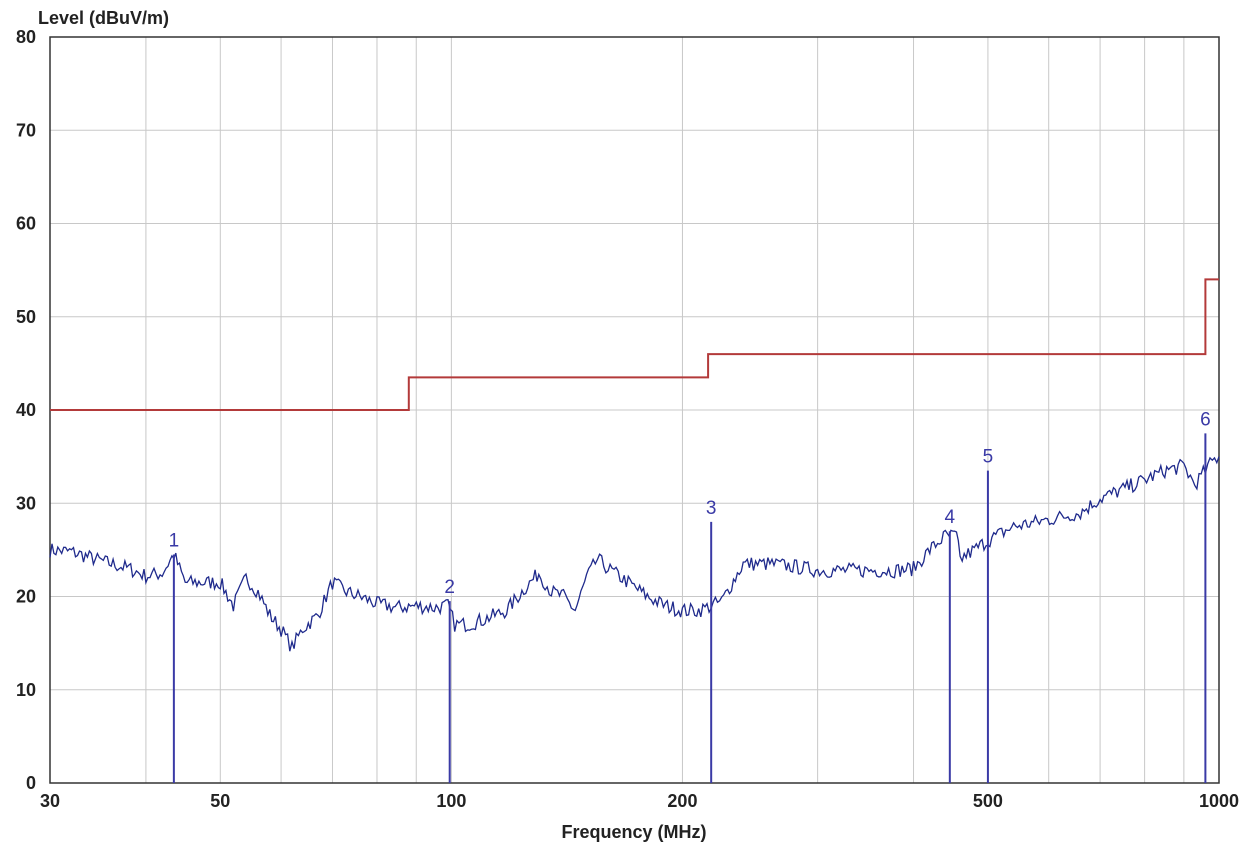 The height and width of the screenshot is (847, 1249). What do you see at coordinates (682, 801) in the screenshot?
I see `x-tick-label: 200` at bounding box center [682, 801].